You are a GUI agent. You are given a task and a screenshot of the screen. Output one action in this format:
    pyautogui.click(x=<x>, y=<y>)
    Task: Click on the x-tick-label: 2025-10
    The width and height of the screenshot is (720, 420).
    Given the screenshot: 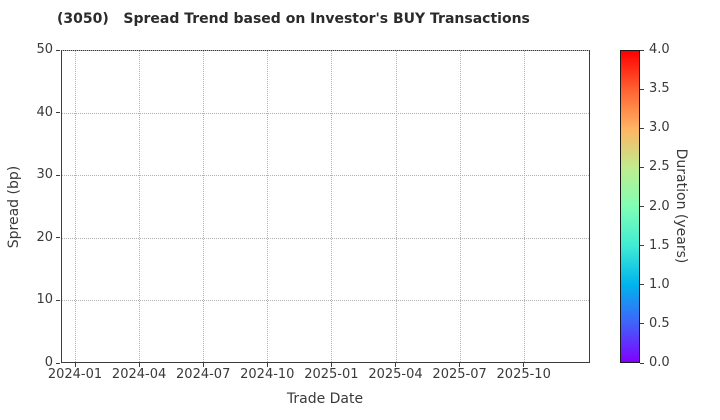 What is the action you would take?
    pyautogui.click(x=523, y=374)
    